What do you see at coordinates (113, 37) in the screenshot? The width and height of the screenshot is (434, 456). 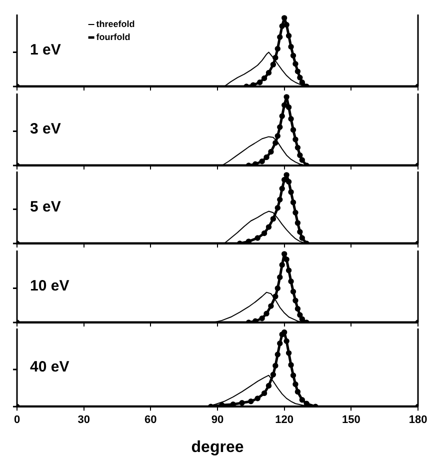 I see `legend-label: fourfold` at bounding box center [113, 37].